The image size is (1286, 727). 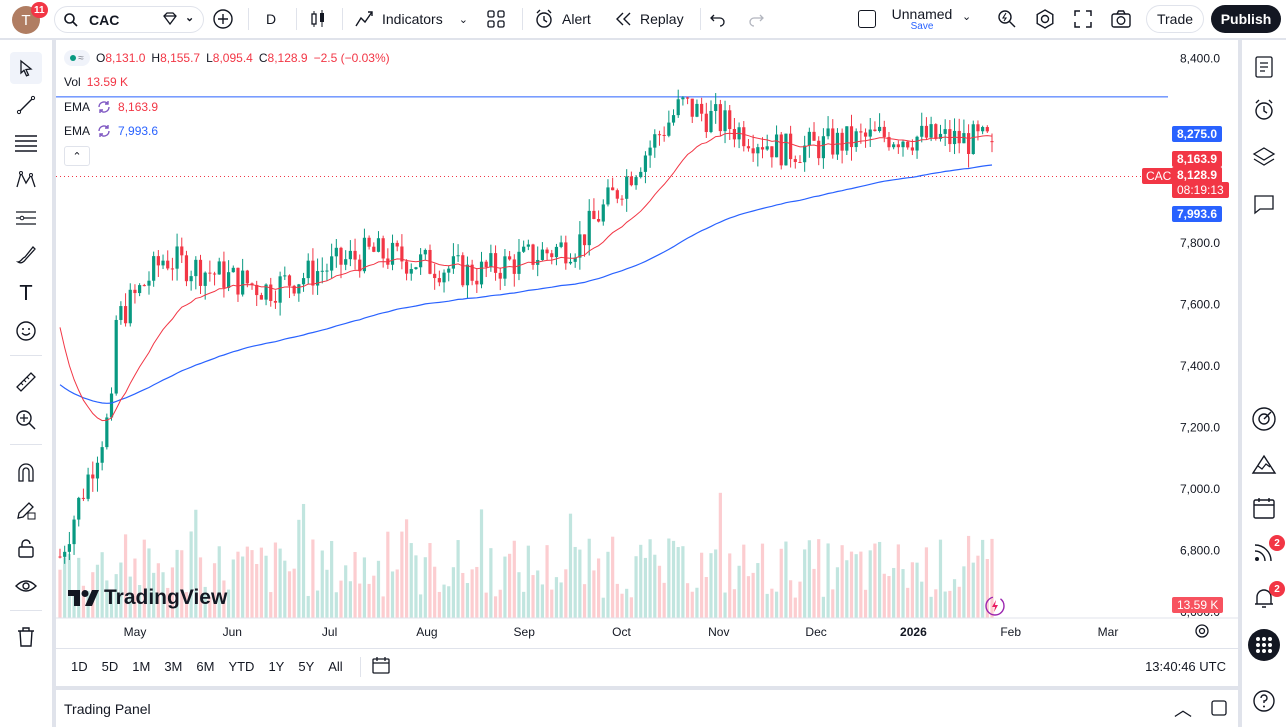 I want to click on ideas-button, so click(x=1264, y=464).